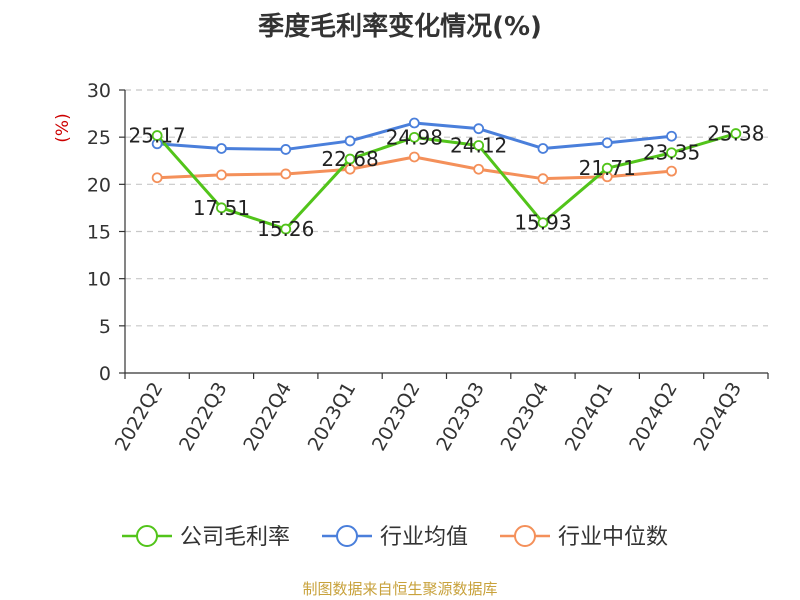  I want to click on data-label: 17.51, so click(221, 208).